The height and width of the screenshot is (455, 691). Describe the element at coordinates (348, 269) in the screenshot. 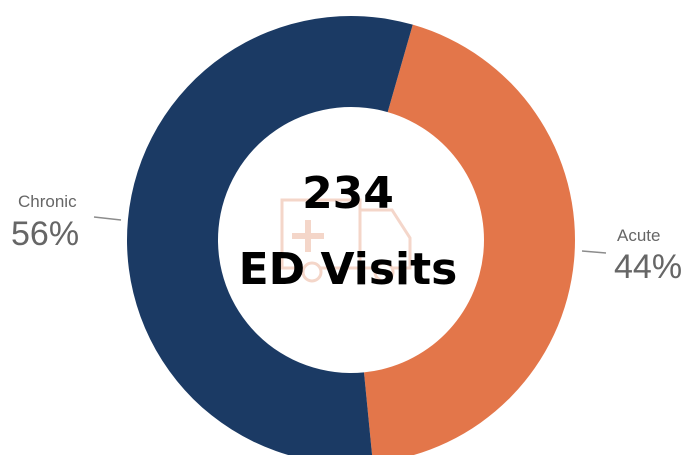

I see `center-label: ED Visits` at that location.